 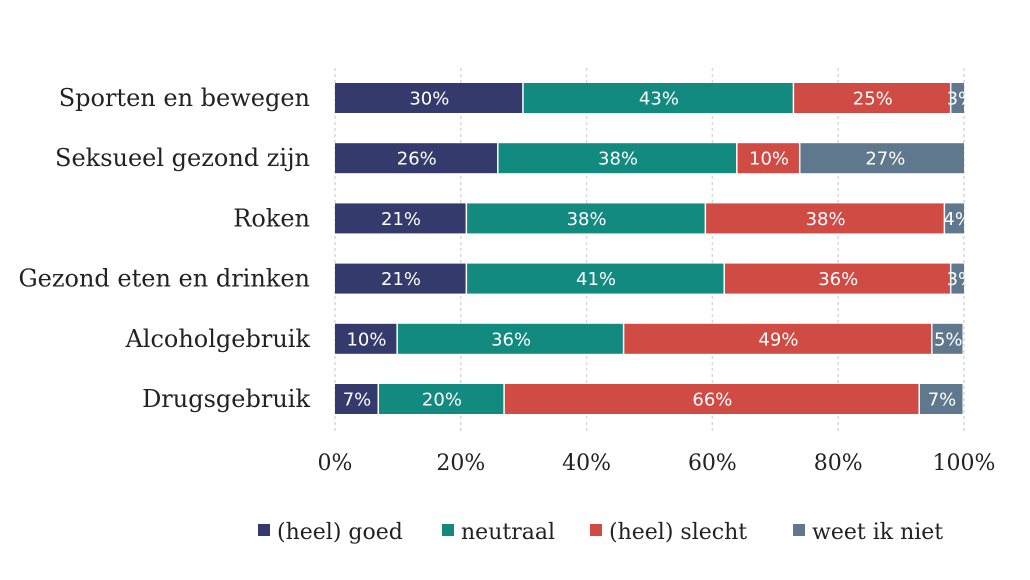 What do you see at coordinates (340, 532) in the screenshot?
I see `legend-label: (heel) goed` at bounding box center [340, 532].